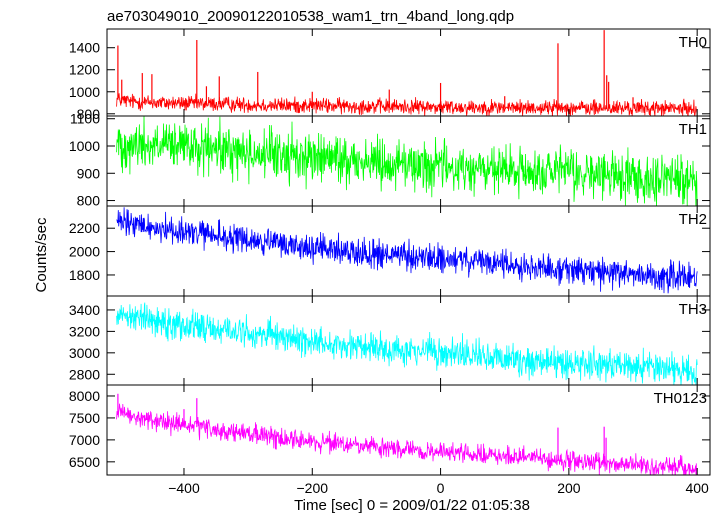 The image size is (723, 516). Describe the element at coordinates (84, 252) in the screenshot. I see `y-tick-label: 2000` at that location.